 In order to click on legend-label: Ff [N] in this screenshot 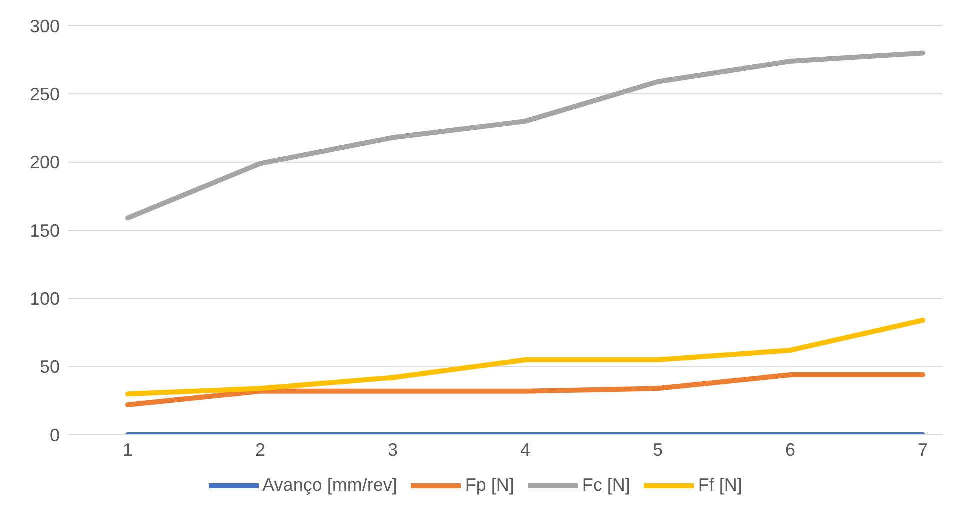, I will do `click(720, 485)`.